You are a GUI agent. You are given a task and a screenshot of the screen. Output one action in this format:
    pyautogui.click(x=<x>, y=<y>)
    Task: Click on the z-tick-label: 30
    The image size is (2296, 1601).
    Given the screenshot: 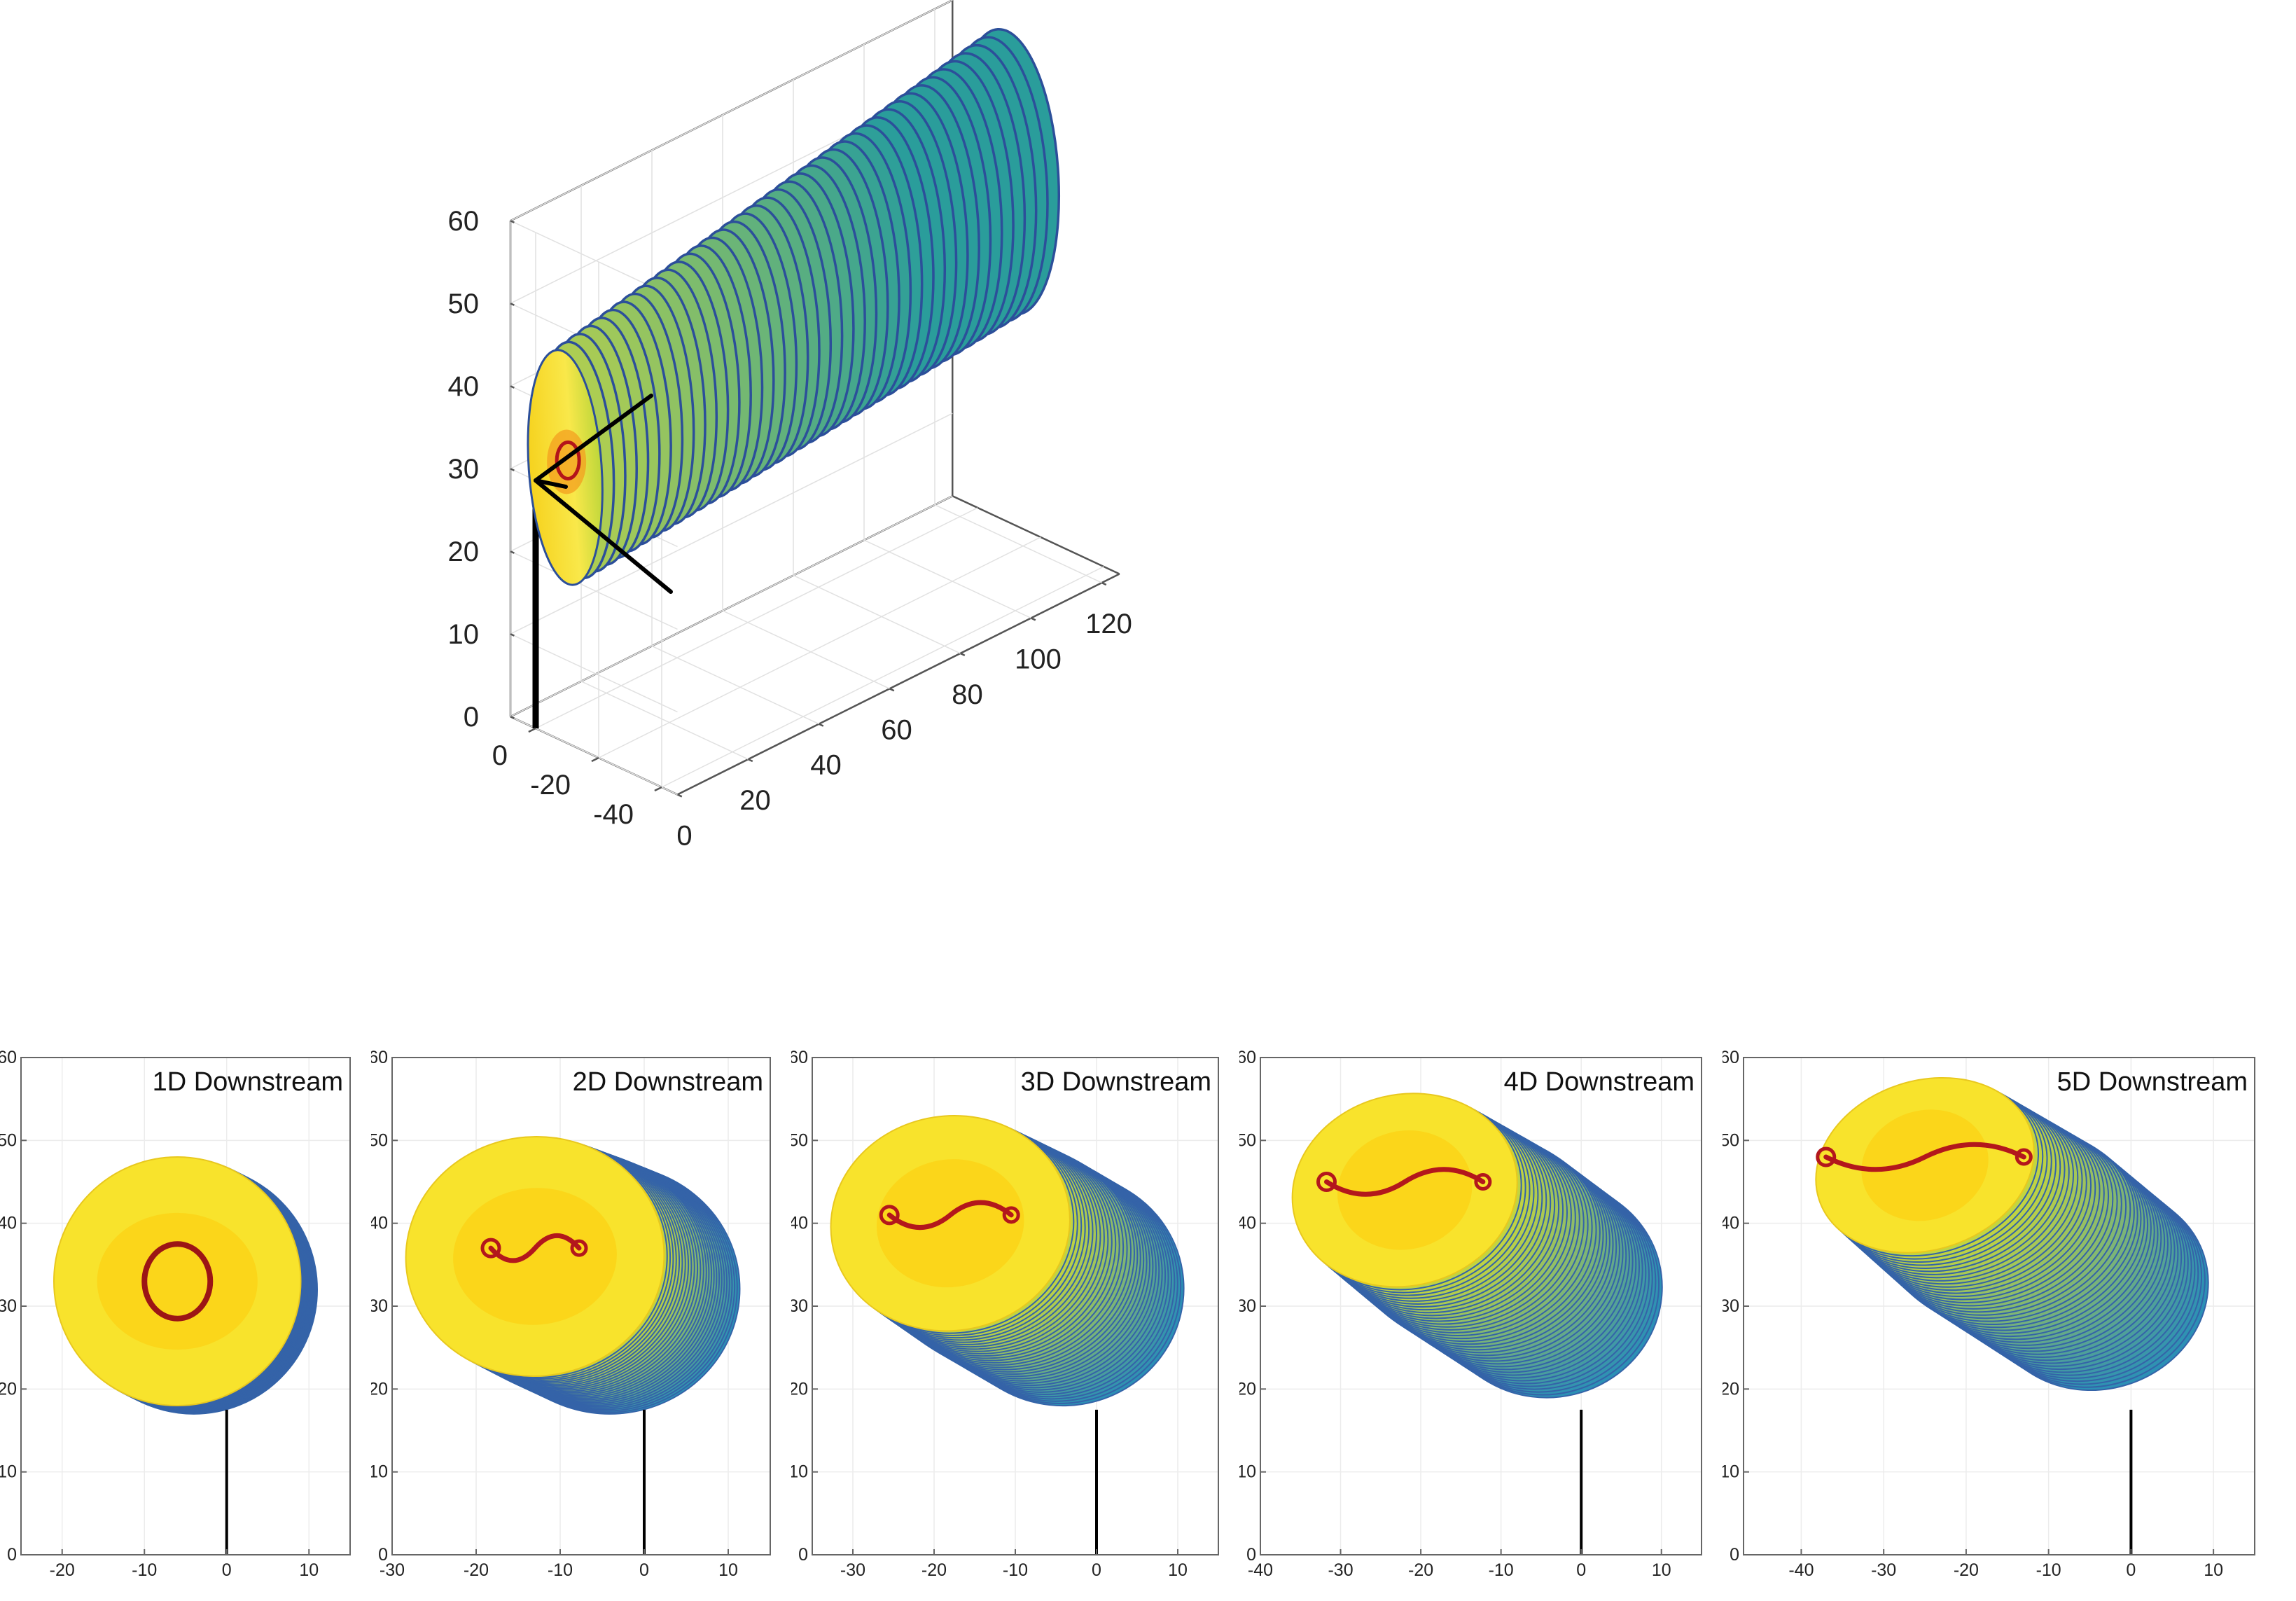 What is the action you would take?
    pyautogui.click(x=464, y=469)
    